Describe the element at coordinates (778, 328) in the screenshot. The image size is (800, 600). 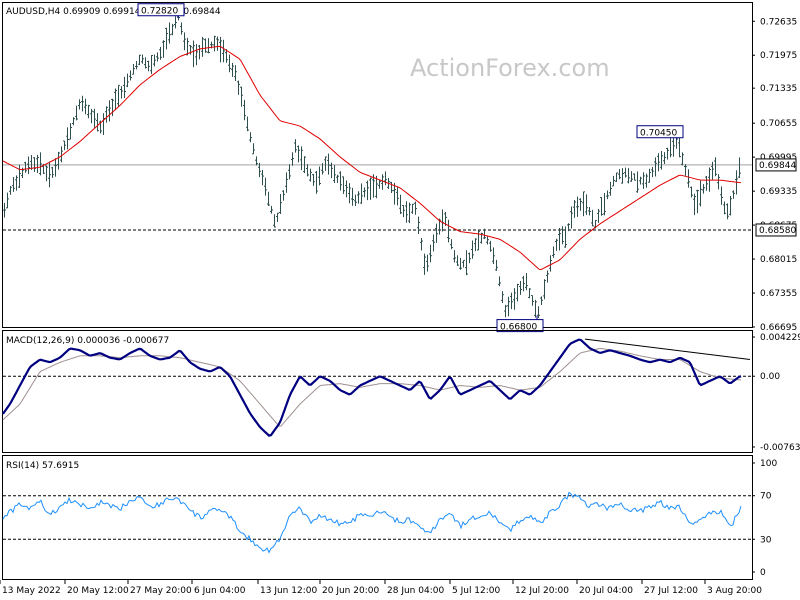
I see `y-tick-label: 0.66695` at that location.